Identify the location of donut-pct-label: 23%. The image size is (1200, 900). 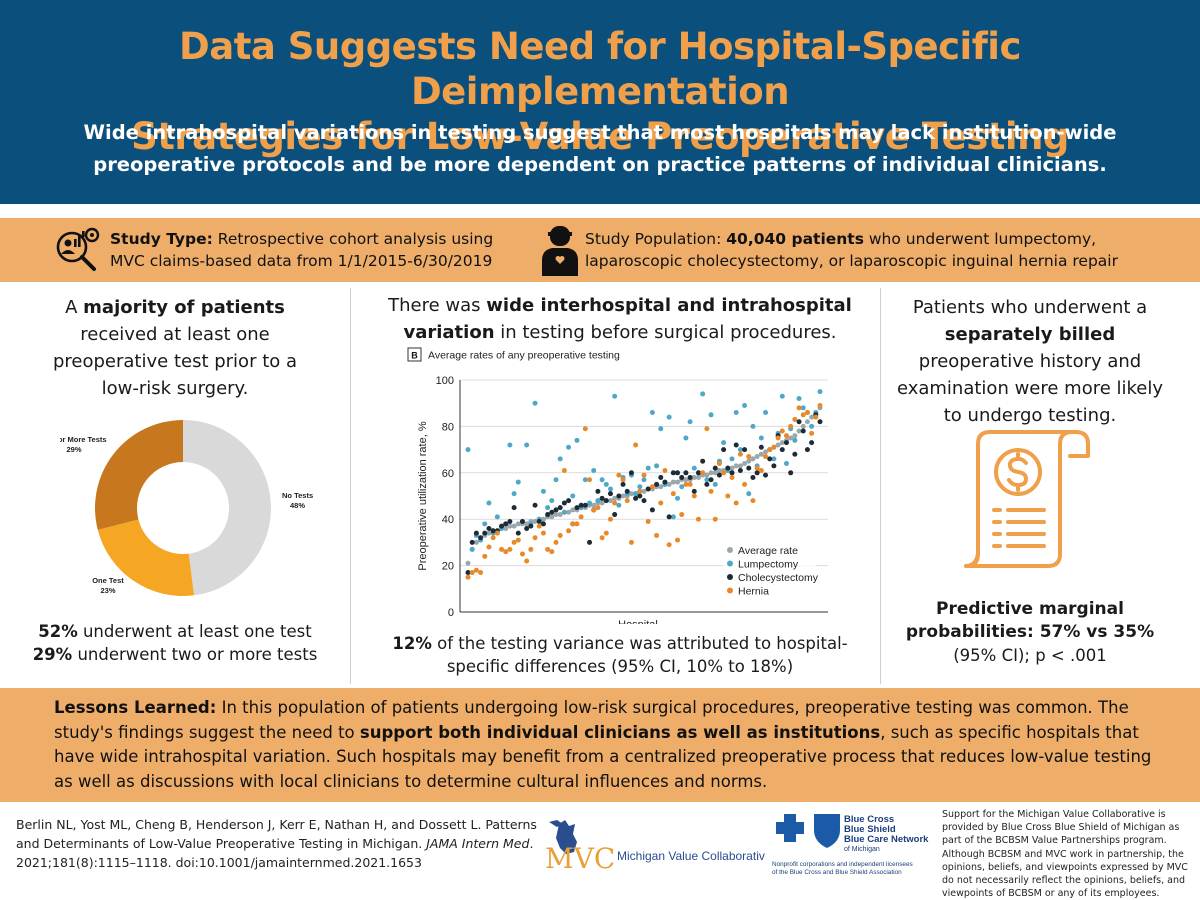
(107, 590).